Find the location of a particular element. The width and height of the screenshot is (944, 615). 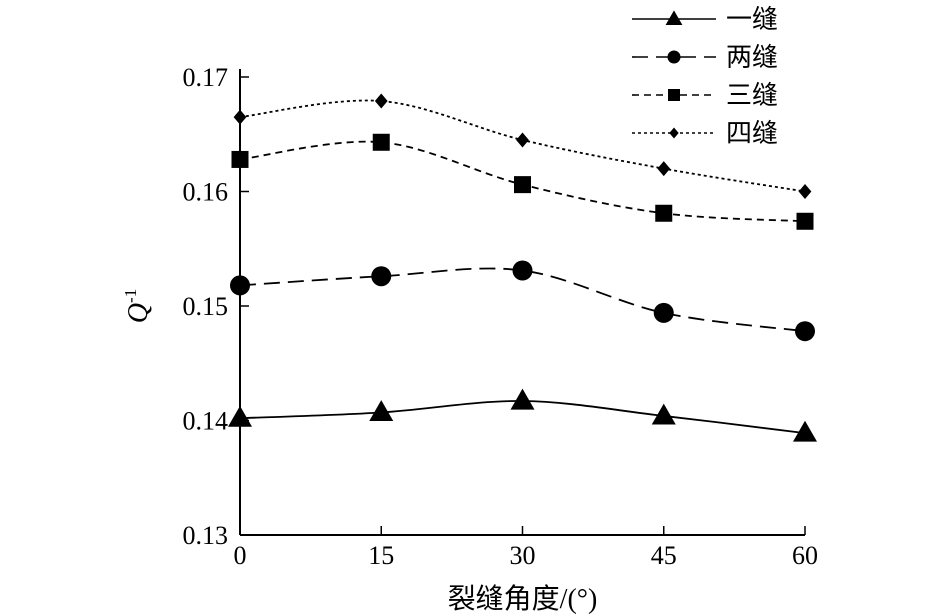

y-tick-label: 0.16 is located at coordinates (206, 192).